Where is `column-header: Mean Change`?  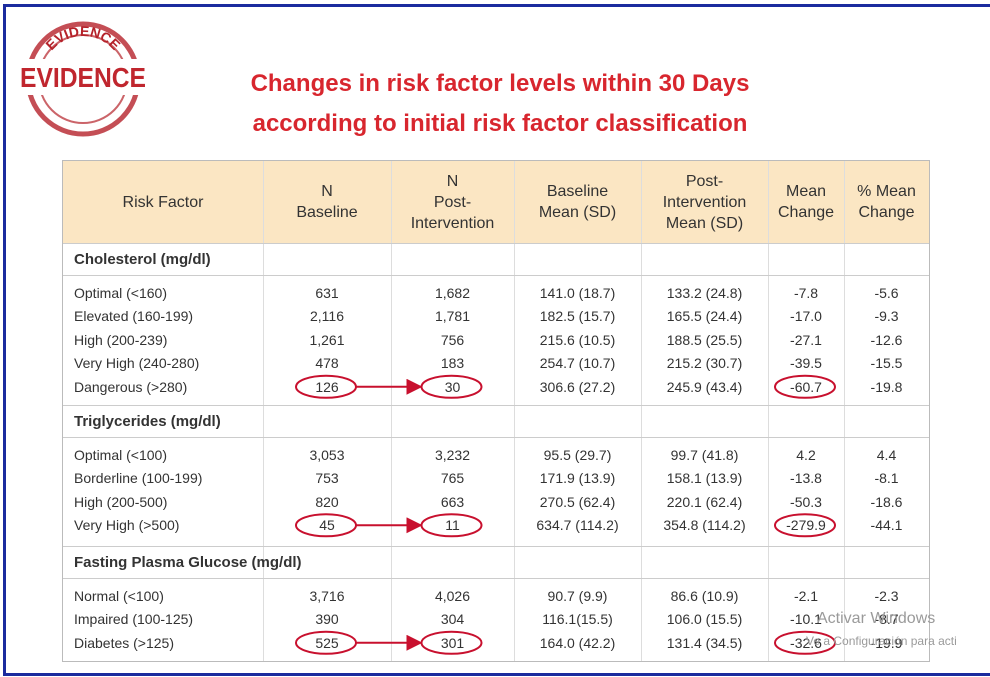 column-header: Mean Change is located at coordinates (806, 202).